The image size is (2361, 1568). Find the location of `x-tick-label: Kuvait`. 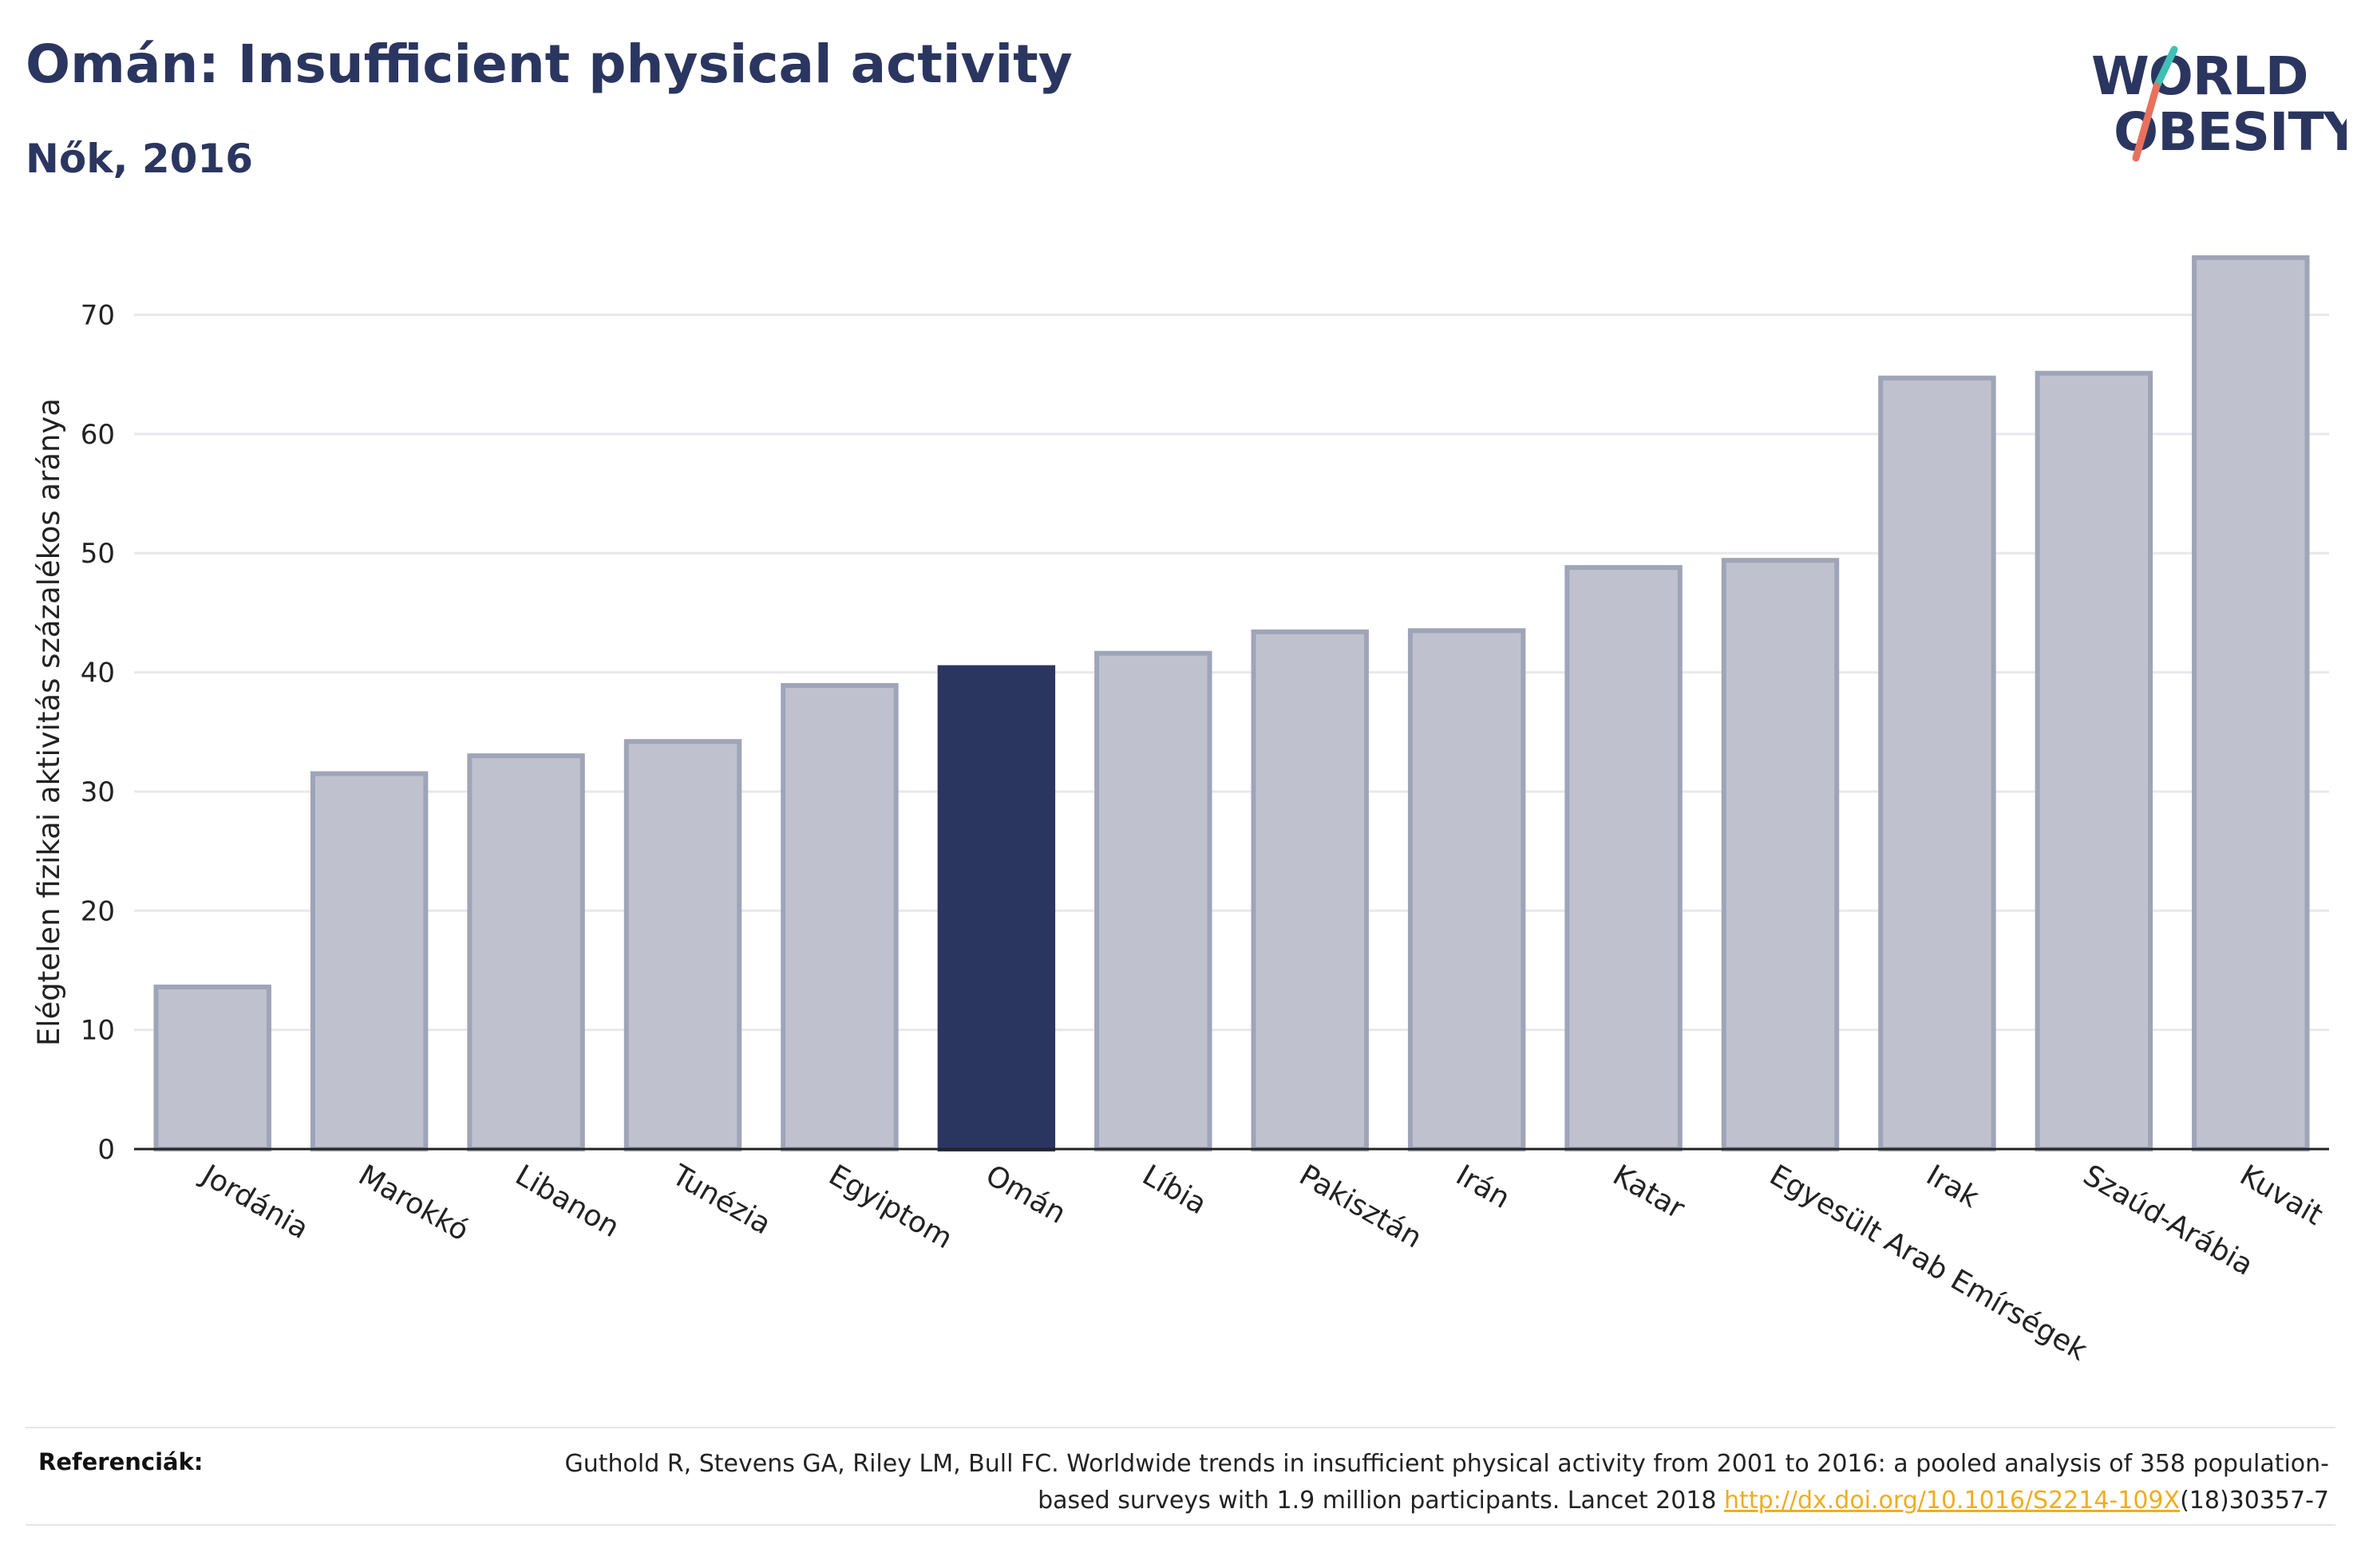

x-tick-label: Kuvait is located at coordinates (2281, 1195).